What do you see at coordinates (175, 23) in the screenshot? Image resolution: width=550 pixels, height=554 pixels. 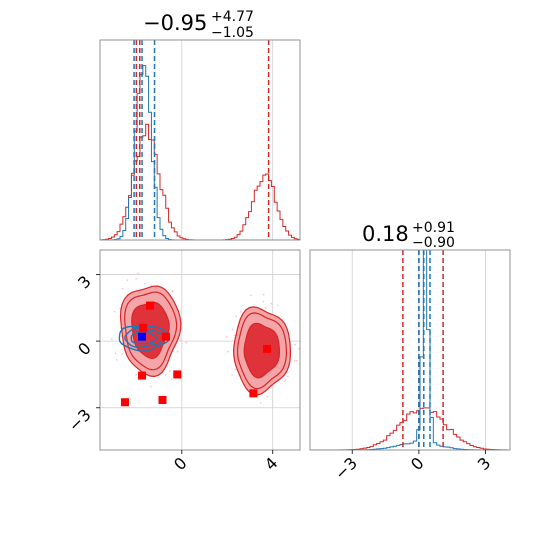 I see `title-p1-median: −0.95` at bounding box center [175, 23].